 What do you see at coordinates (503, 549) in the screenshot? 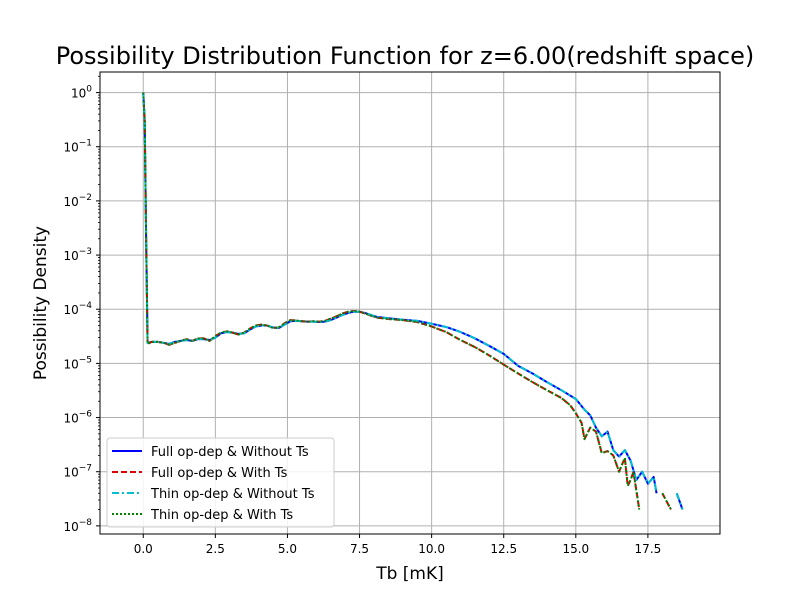
I see `x-tick-label: 12.5` at bounding box center [503, 549].